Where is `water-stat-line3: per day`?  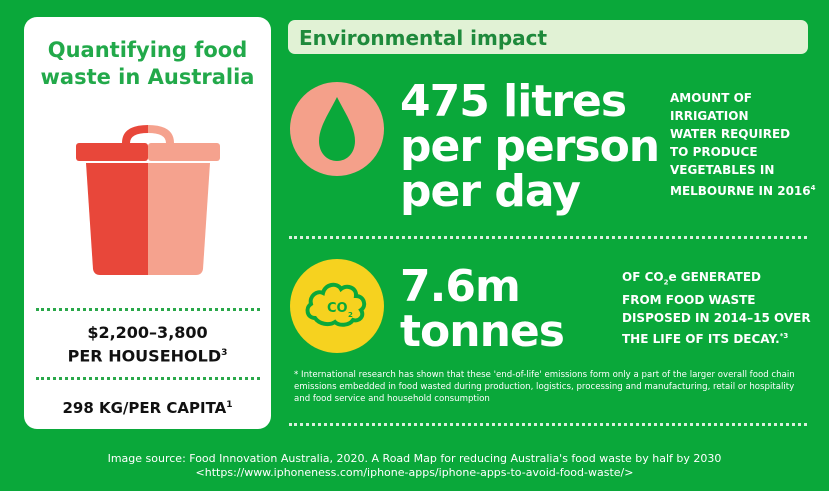 water-stat-line3: per day is located at coordinates (490, 191).